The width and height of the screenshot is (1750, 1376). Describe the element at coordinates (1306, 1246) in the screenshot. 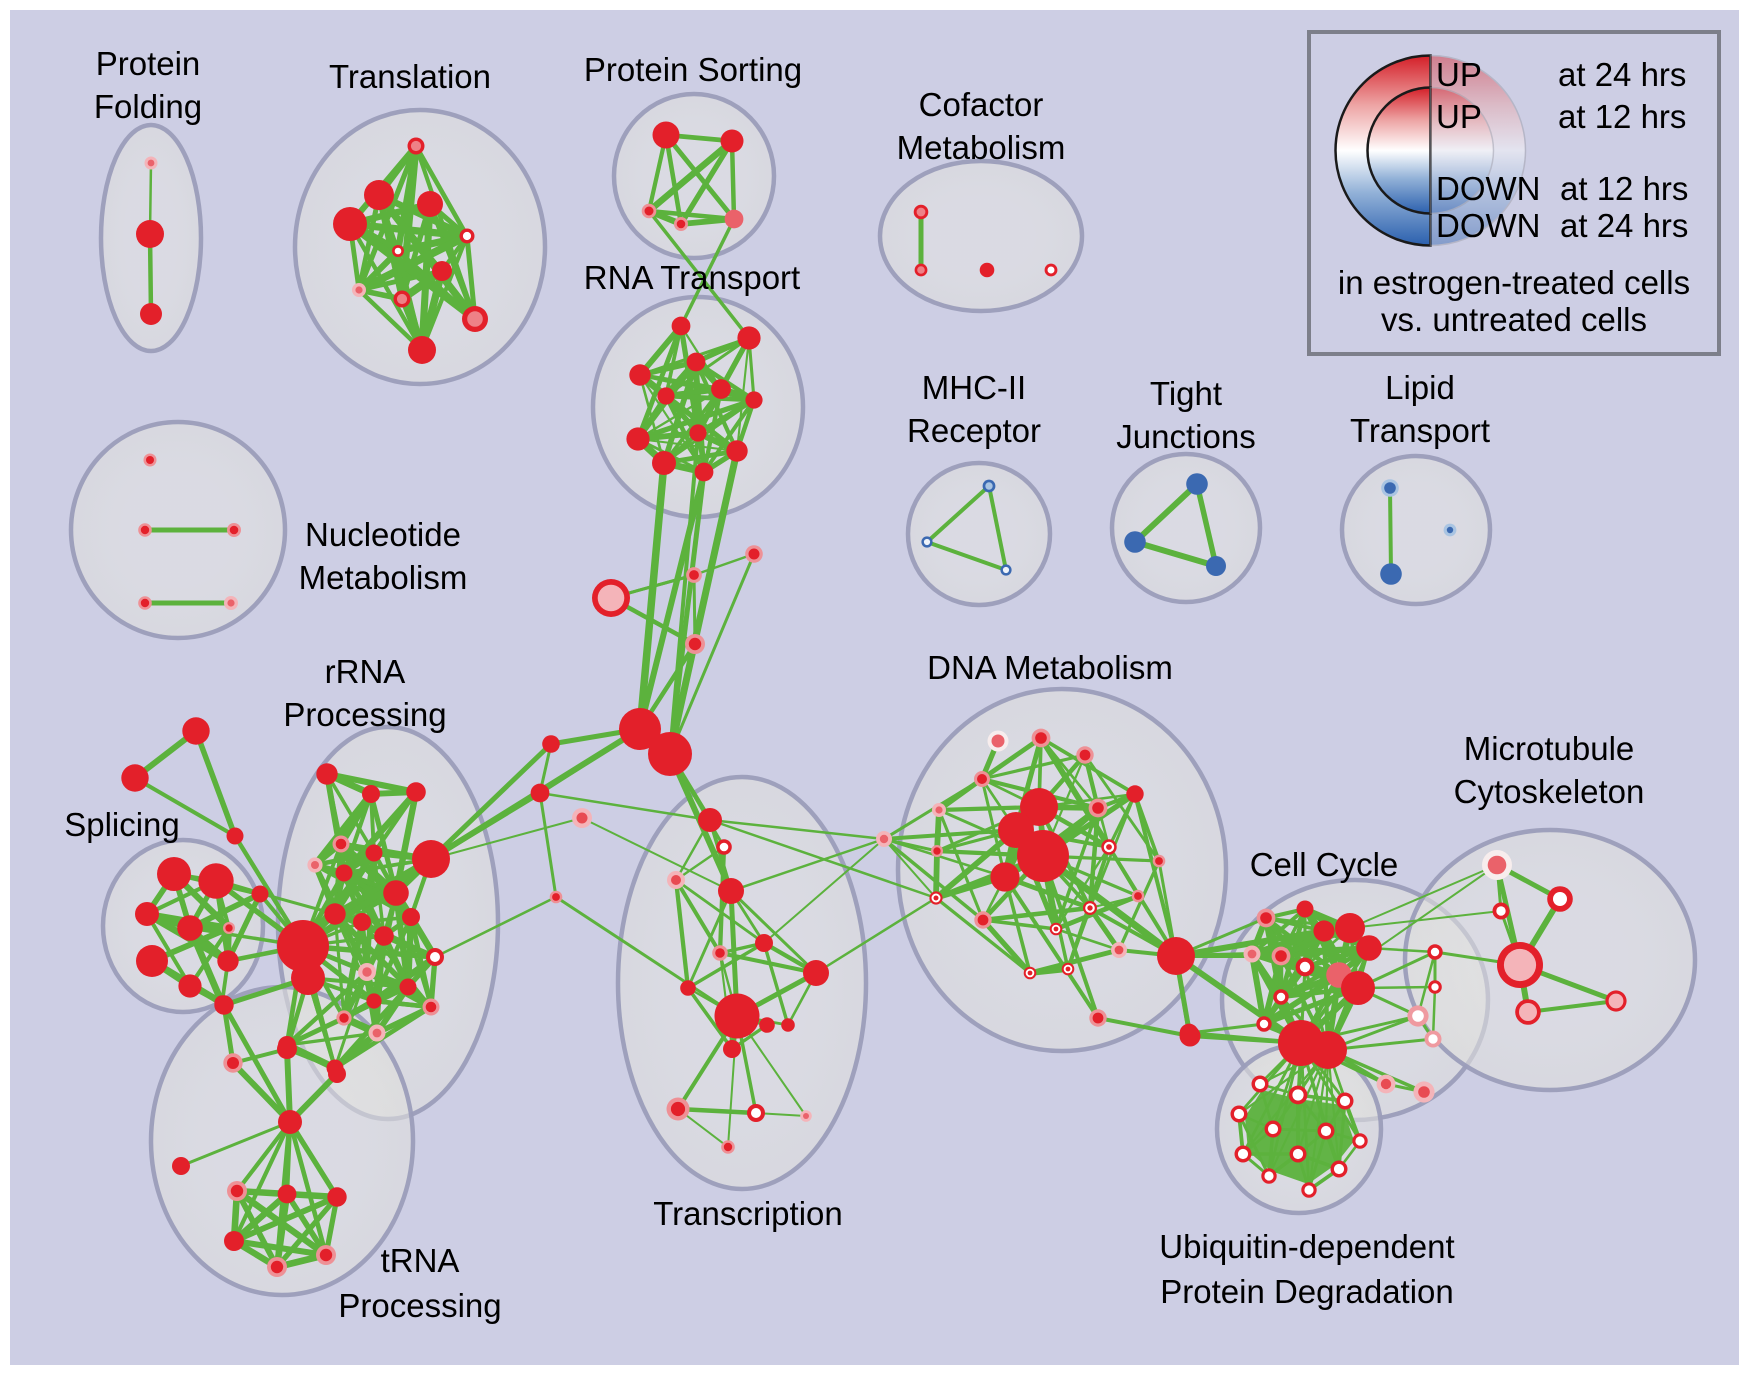

I see `svg-text: Ubiquitin-dependent` at that location.